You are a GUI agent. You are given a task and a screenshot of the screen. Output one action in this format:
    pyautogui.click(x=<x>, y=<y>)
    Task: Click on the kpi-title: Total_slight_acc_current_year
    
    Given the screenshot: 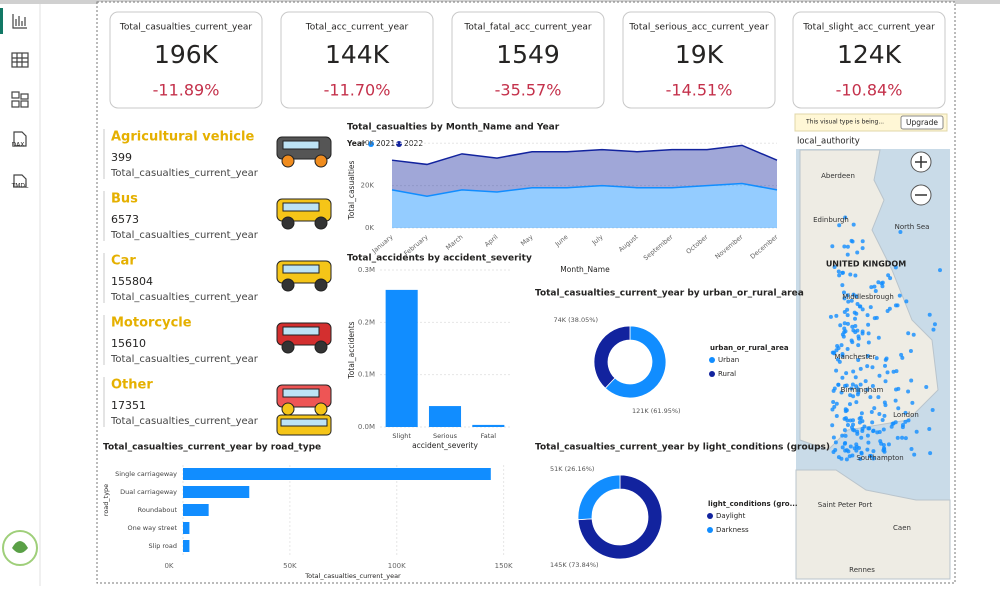 What is the action you would take?
    pyautogui.click(x=868, y=28)
    